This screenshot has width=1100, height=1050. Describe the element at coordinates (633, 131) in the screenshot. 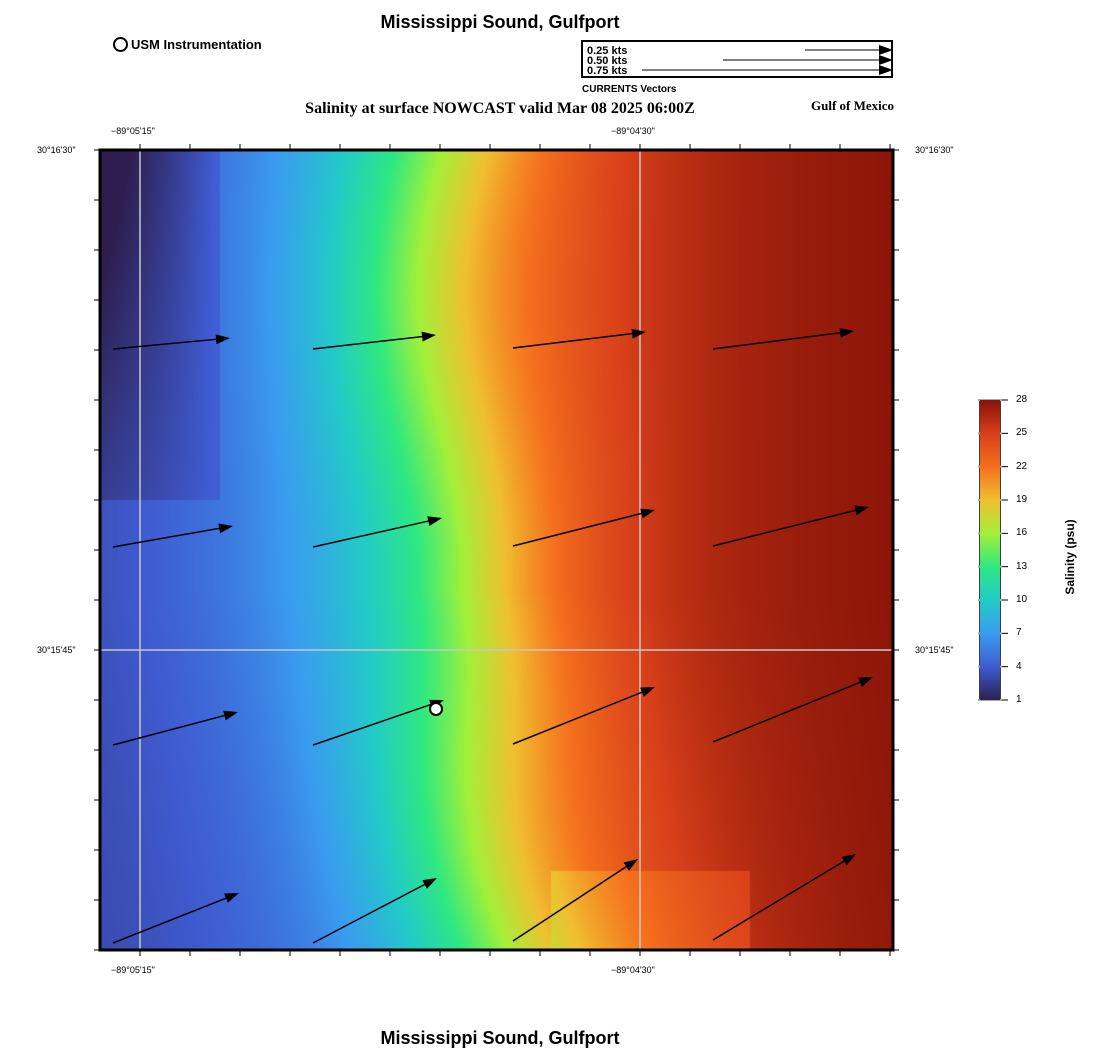

I see `lon-label-top: −89°04'30"` at that location.